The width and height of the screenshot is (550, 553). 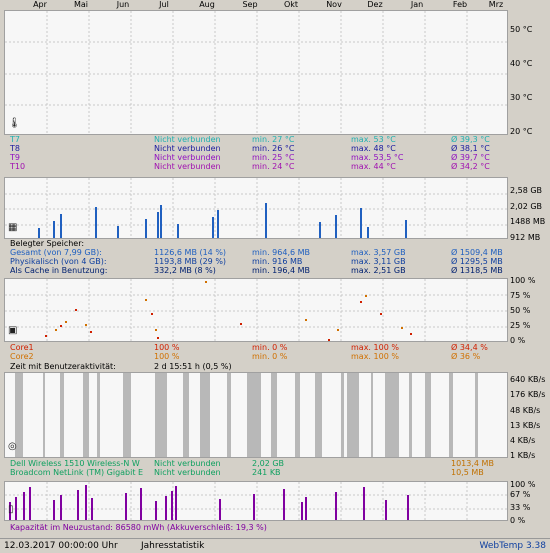 What do you see at coordinates (477, 261) in the screenshot?
I see `memory-avg: Ø 1295,5 MB` at bounding box center [477, 261].